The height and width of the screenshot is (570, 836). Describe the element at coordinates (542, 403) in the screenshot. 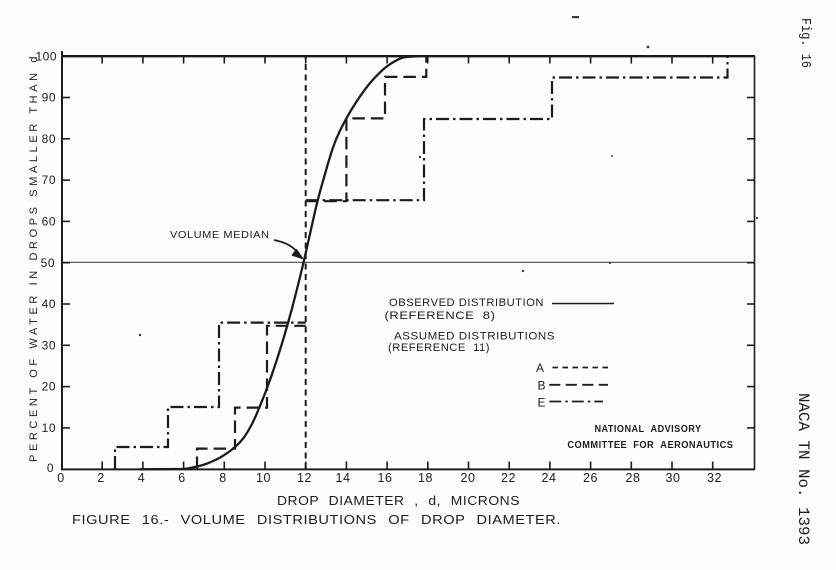

I see `svg-text: E` at that location.